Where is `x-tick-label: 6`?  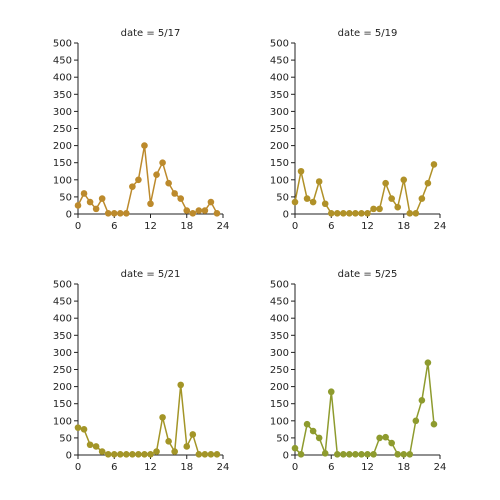
x-tick-label: 6 is located at coordinates (331, 467).